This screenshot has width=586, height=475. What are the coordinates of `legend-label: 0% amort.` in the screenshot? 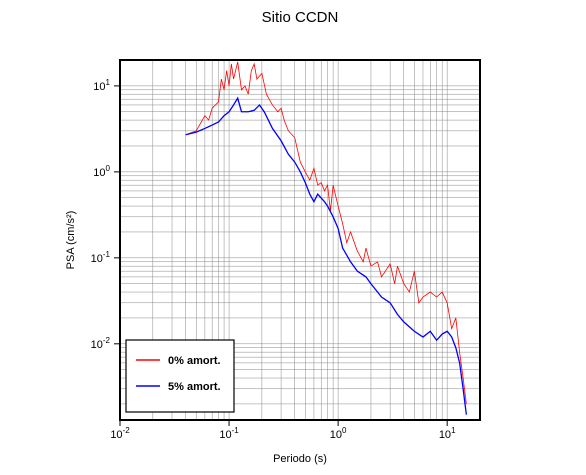 It's located at (194, 361).